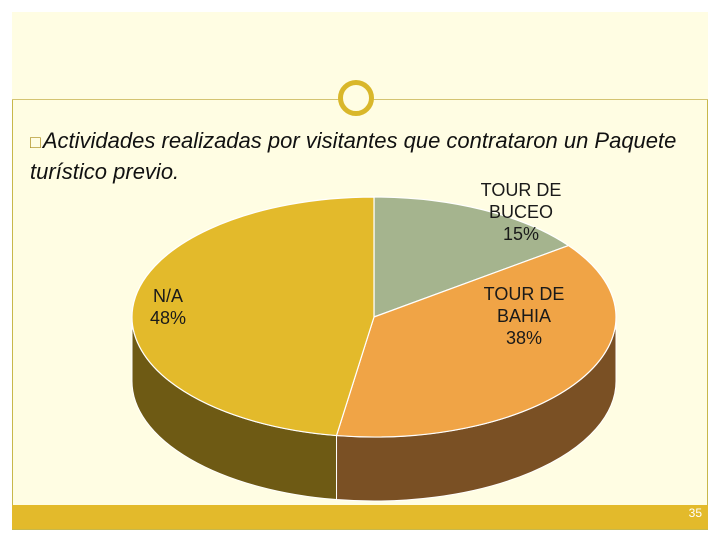 Image resolution: width=720 pixels, height=540 pixels. I want to click on page-number: 35, so click(695, 513).